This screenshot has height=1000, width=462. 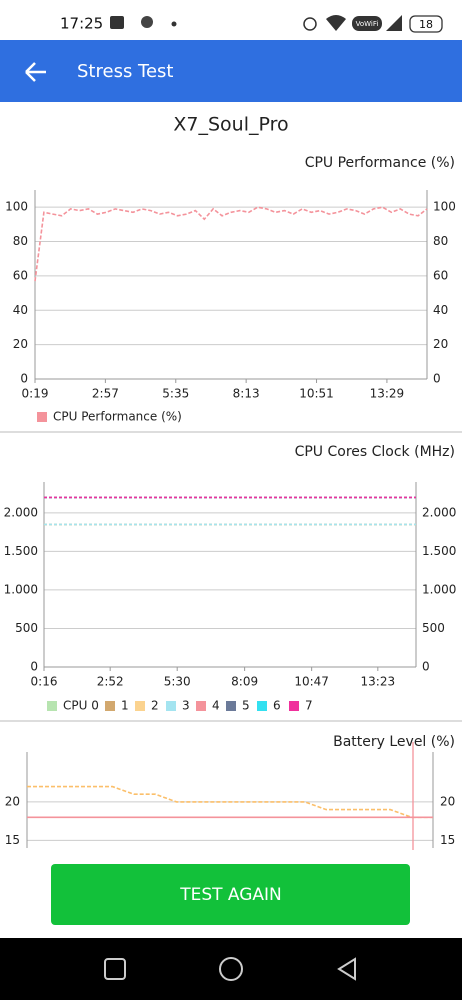 What do you see at coordinates (310, 24) in the screenshot?
I see `sync-icon` at bounding box center [310, 24].